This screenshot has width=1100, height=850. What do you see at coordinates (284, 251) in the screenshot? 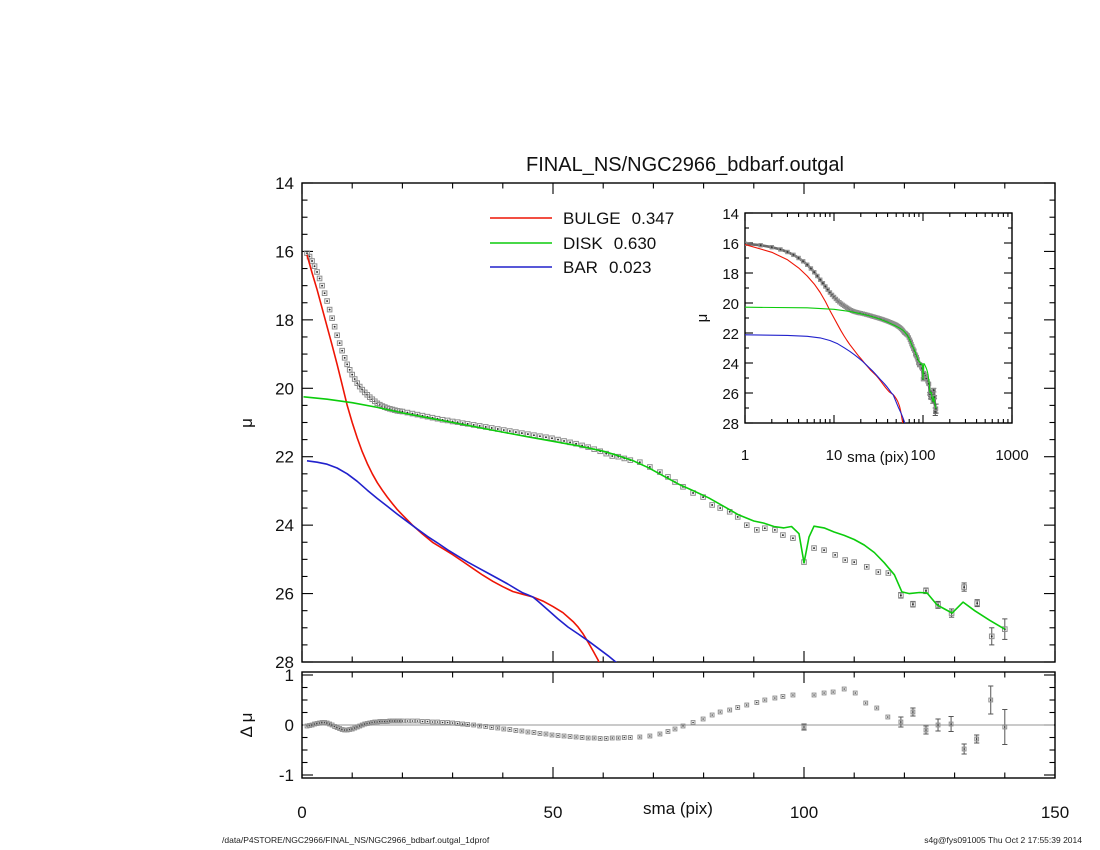
I see `main-y-tick-label: 16` at bounding box center [284, 251].